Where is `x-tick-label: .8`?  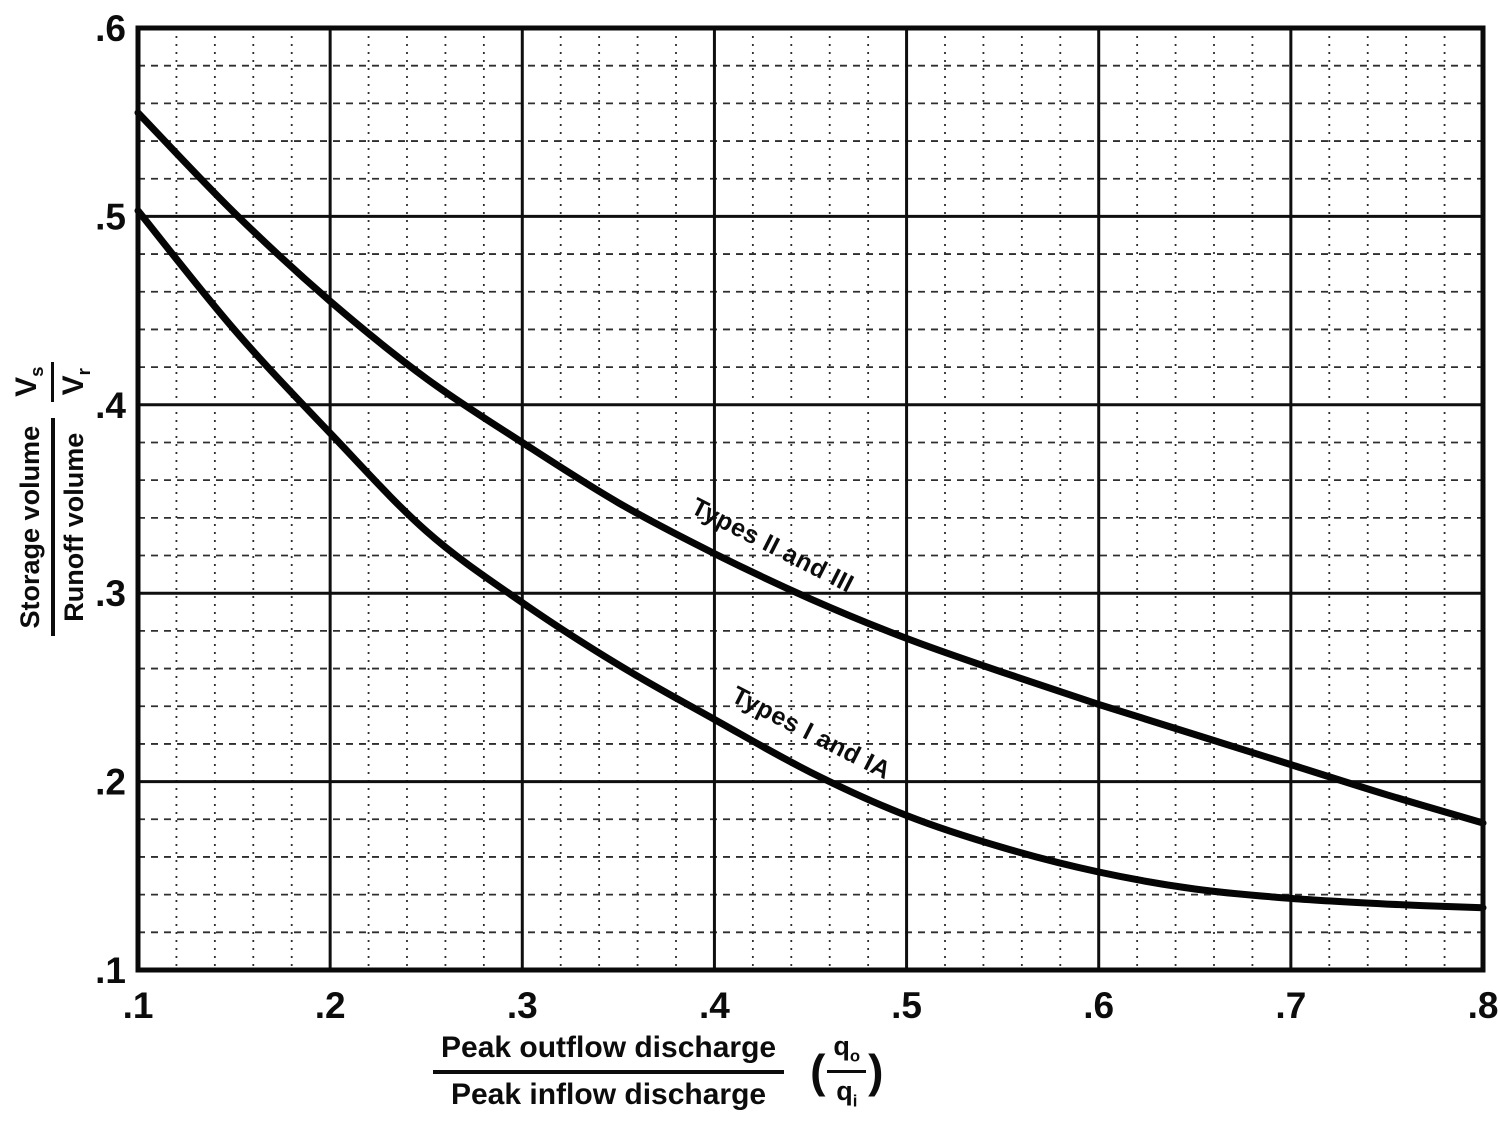 x-tick-label: .8 is located at coordinates (1483, 1005).